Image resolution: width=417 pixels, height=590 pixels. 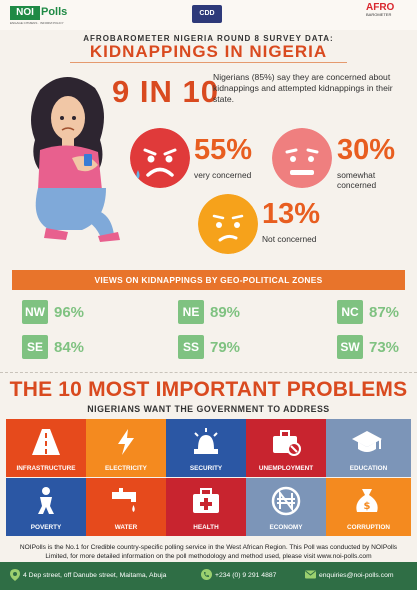 I want to click on zone-nc-code: NC, so click(x=350, y=312).